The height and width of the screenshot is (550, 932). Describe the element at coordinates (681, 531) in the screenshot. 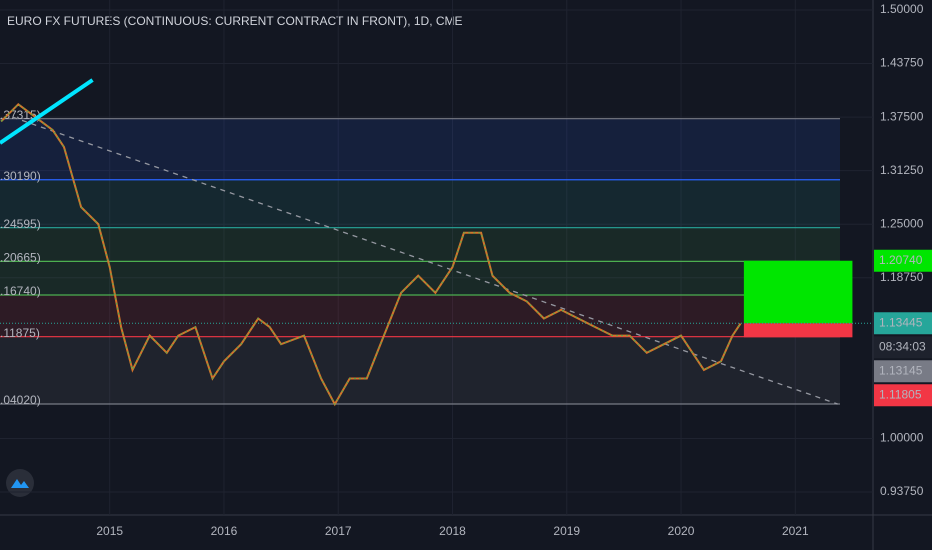

I see `x-tick-label: 2020` at that location.